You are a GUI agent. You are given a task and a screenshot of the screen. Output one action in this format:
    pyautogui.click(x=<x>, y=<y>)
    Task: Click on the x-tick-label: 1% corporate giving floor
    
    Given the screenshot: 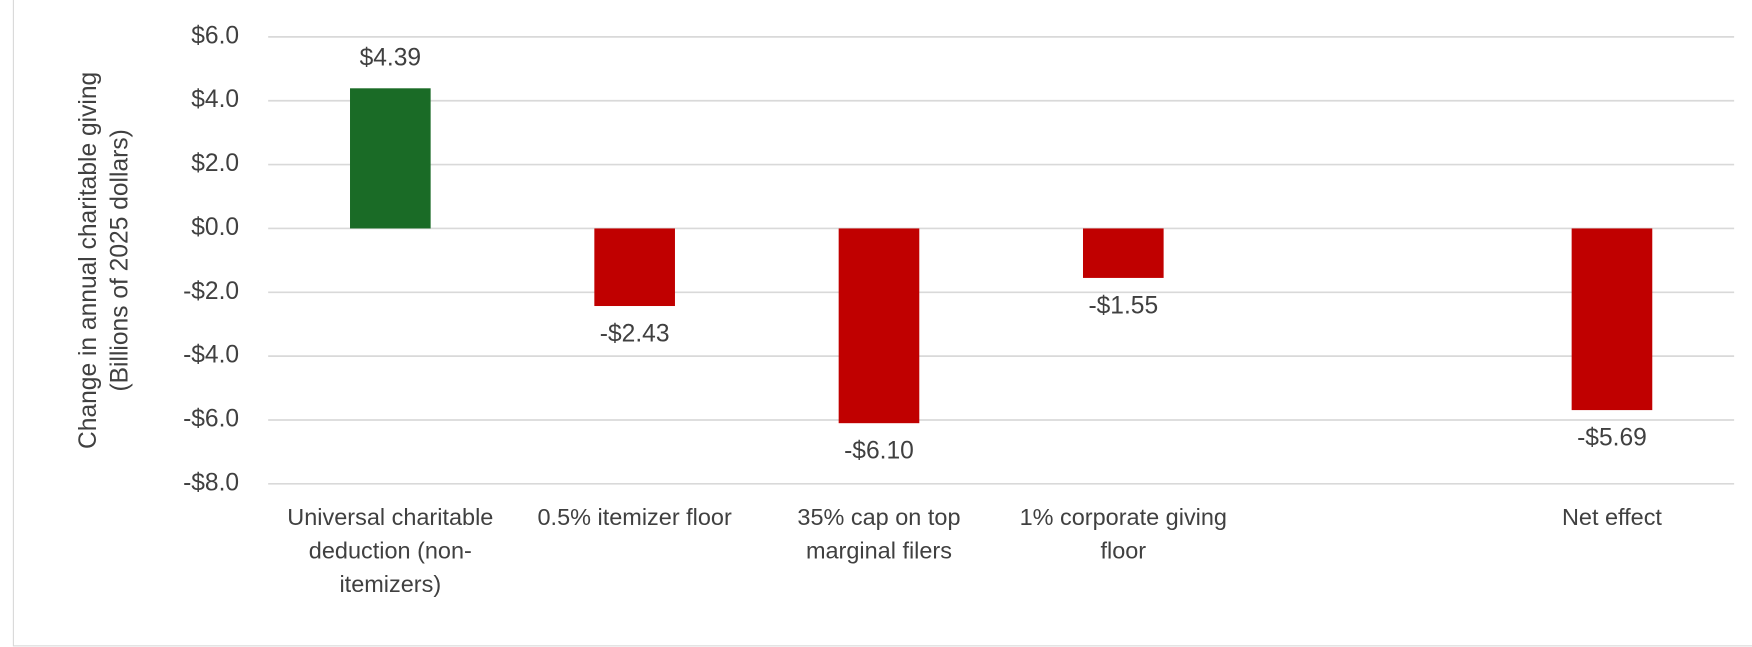 What is the action you would take?
    pyautogui.click(x=1123, y=535)
    